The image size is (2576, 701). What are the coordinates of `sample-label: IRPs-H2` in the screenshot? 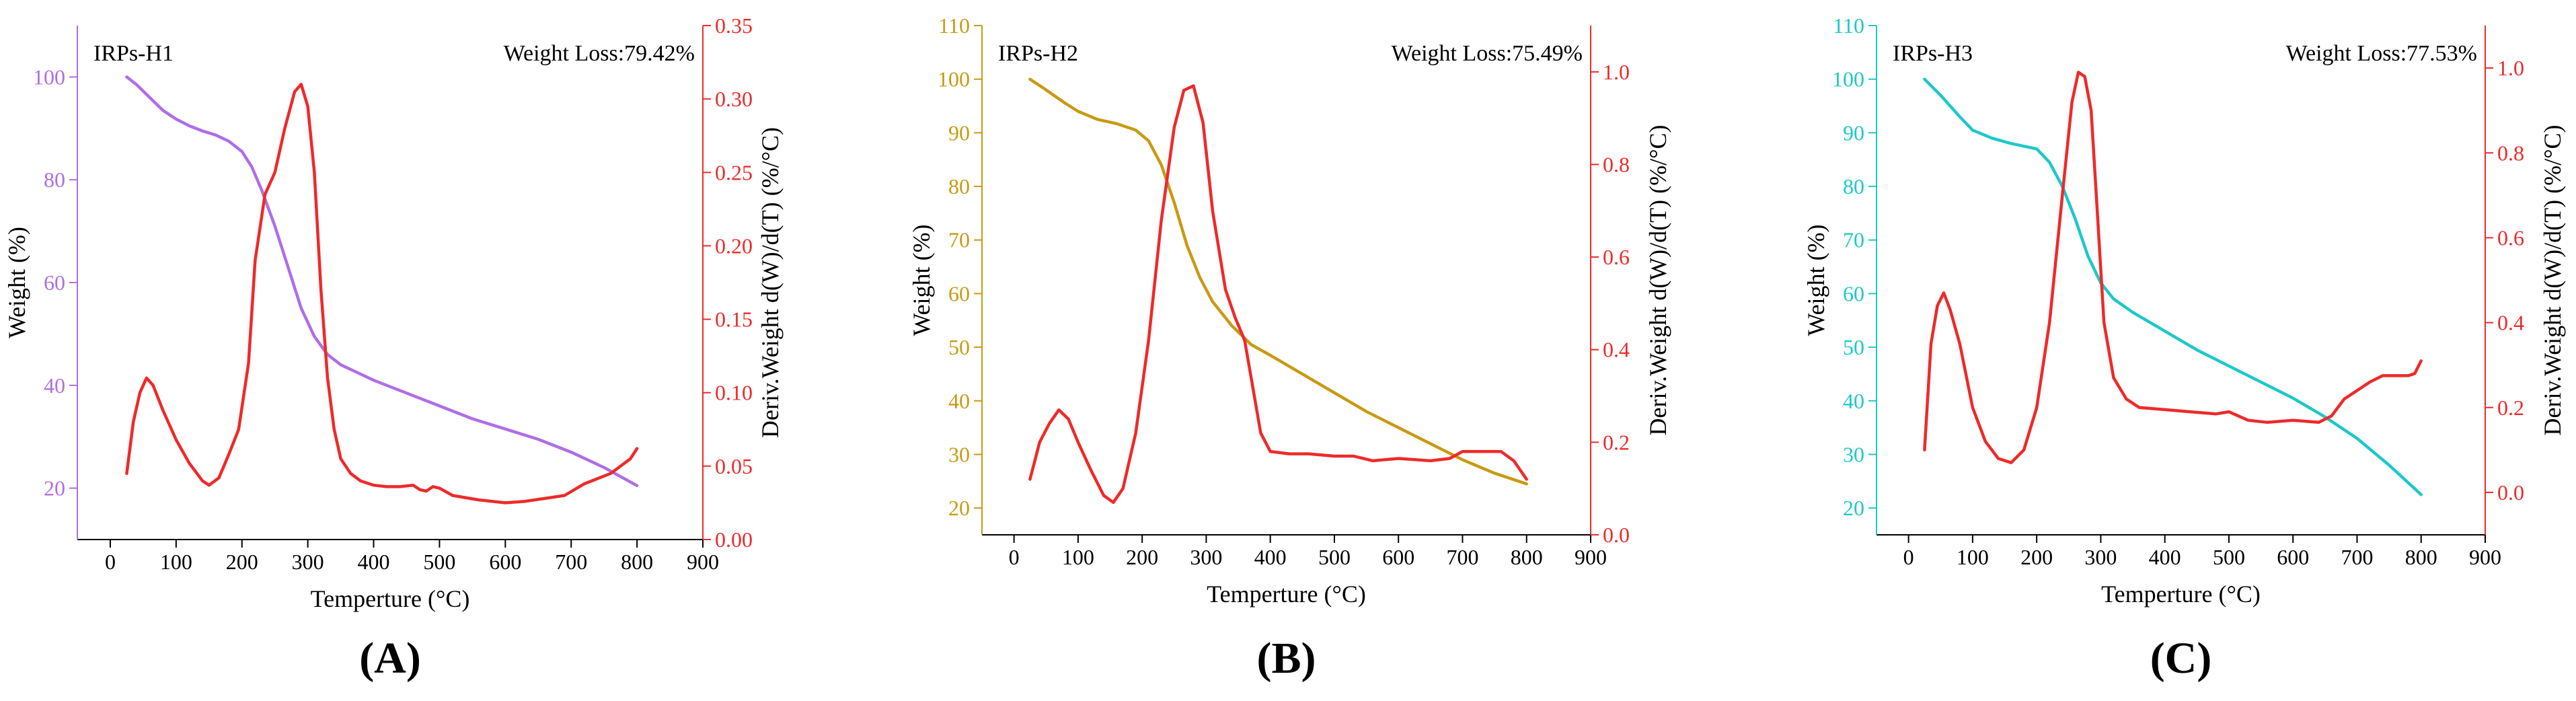 It's located at (1038, 53).